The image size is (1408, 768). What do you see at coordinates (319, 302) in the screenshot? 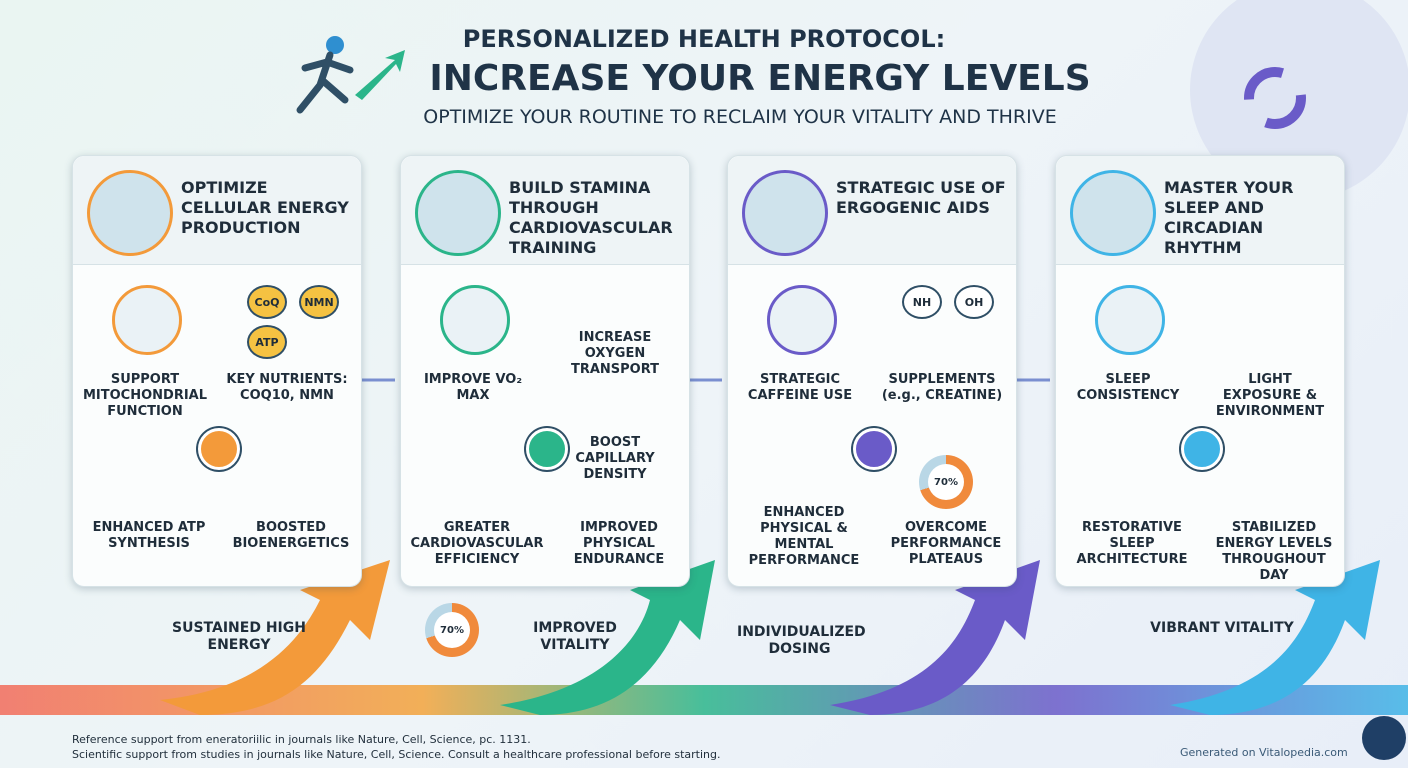
I see `icon-label: NMN` at bounding box center [319, 302].